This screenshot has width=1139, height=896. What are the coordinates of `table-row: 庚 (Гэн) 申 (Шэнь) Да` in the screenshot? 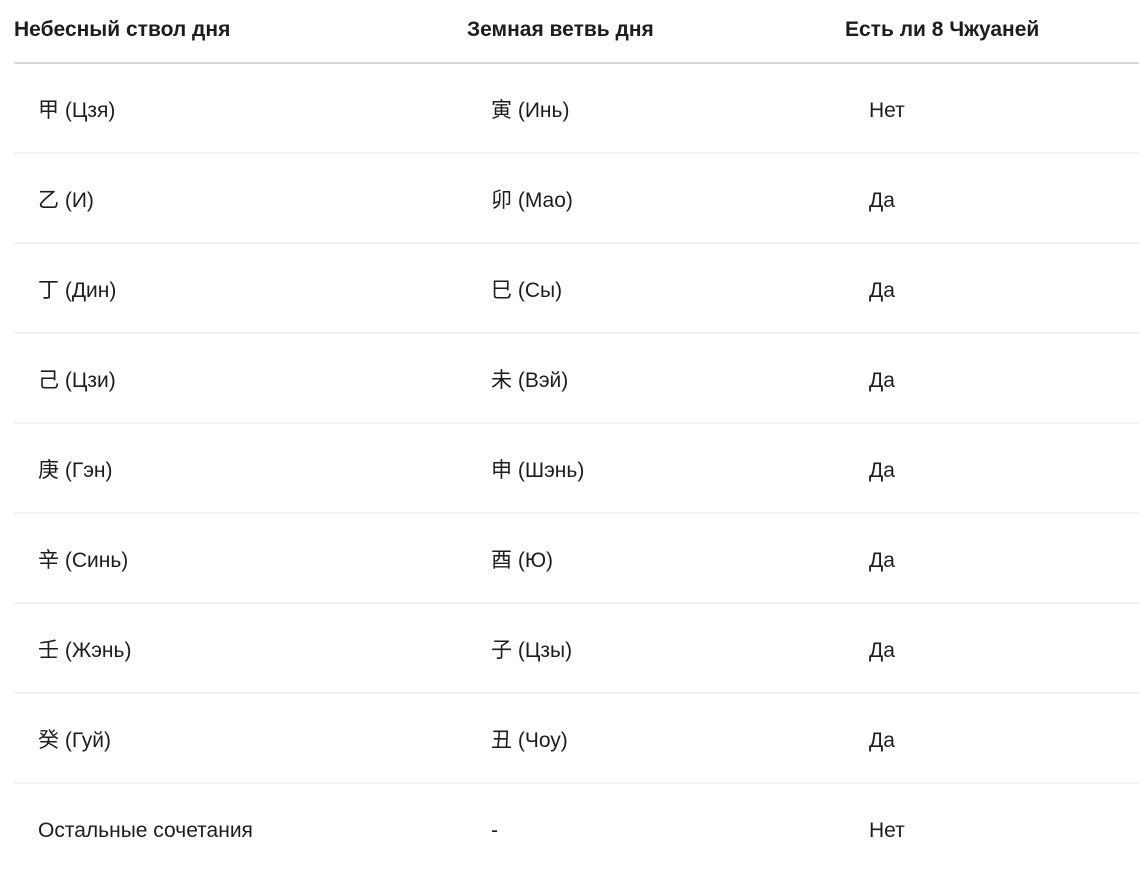 It's located at (576, 468).